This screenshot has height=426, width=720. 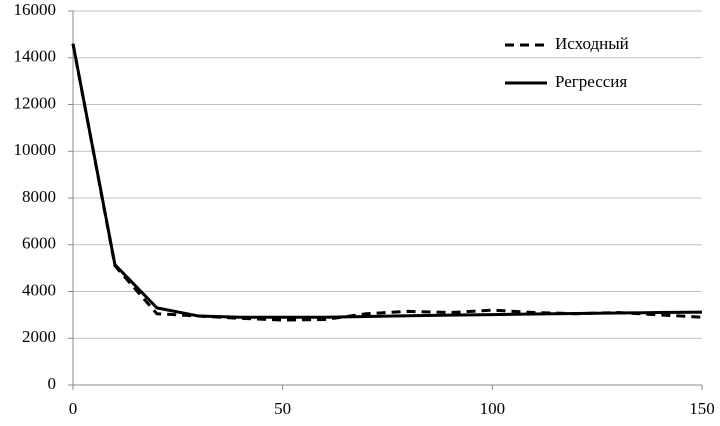 What do you see at coordinates (35, 102) in the screenshot?
I see `y-tick-label: 12000` at bounding box center [35, 102].